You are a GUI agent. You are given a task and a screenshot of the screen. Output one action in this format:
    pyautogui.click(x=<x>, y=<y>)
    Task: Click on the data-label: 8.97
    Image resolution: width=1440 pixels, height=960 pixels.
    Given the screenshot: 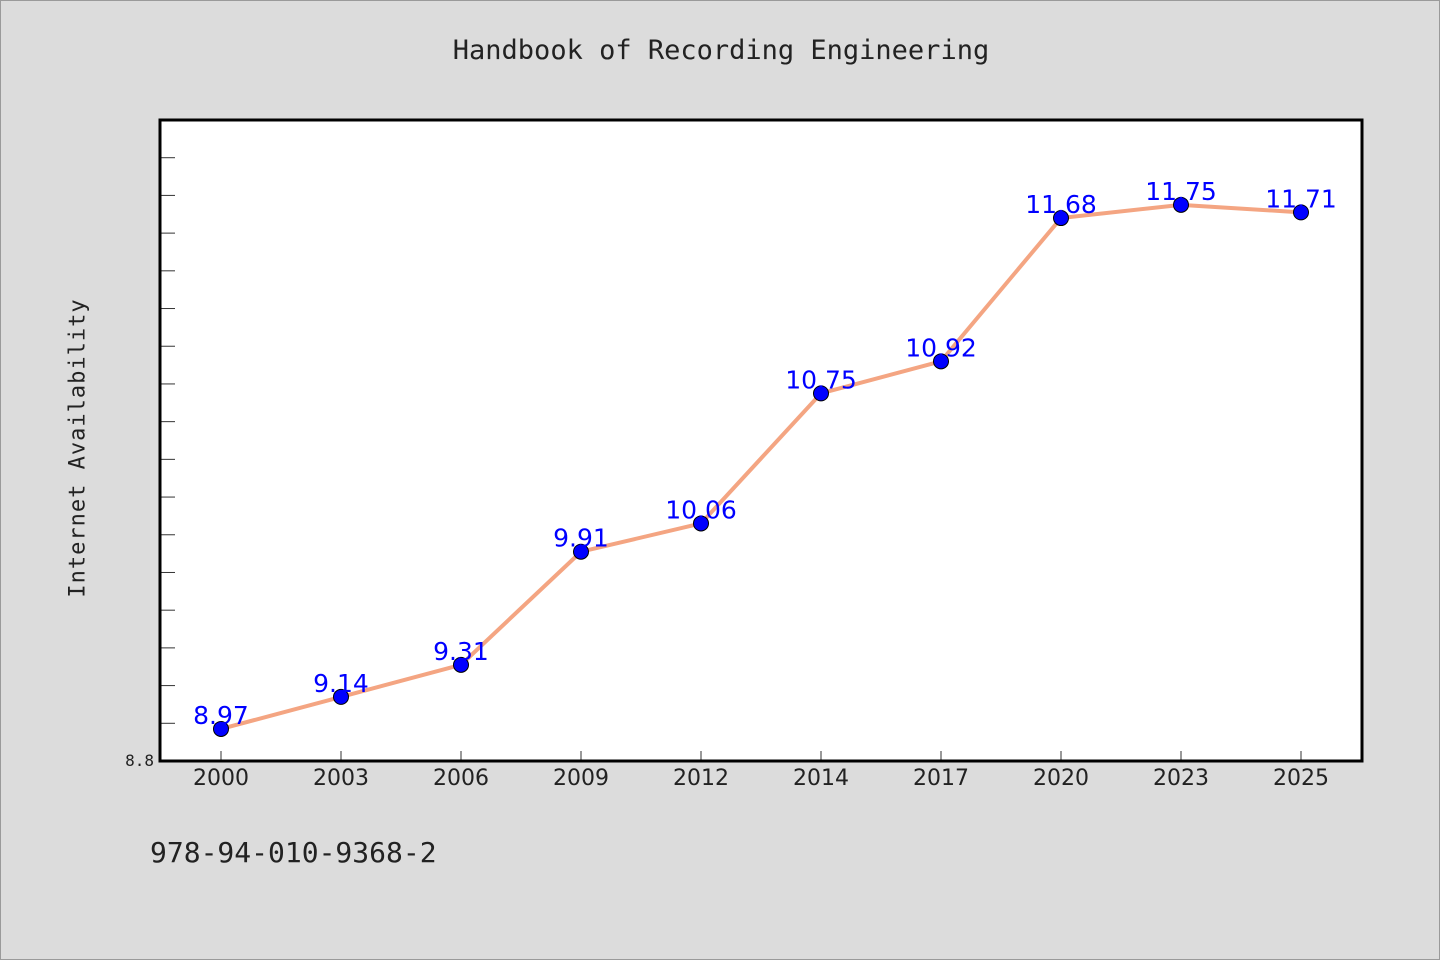 What is the action you would take?
    pyautogui.click(x=221, y=715)
    